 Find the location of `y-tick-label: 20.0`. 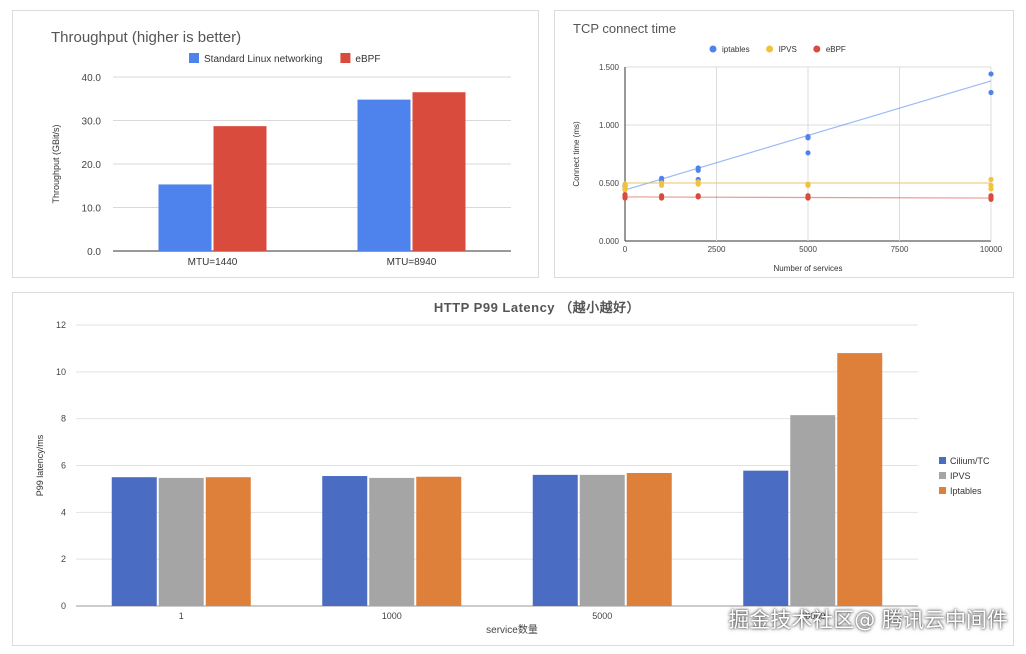

y-tick-label: 20.0 is located at coordinates (92, 165).